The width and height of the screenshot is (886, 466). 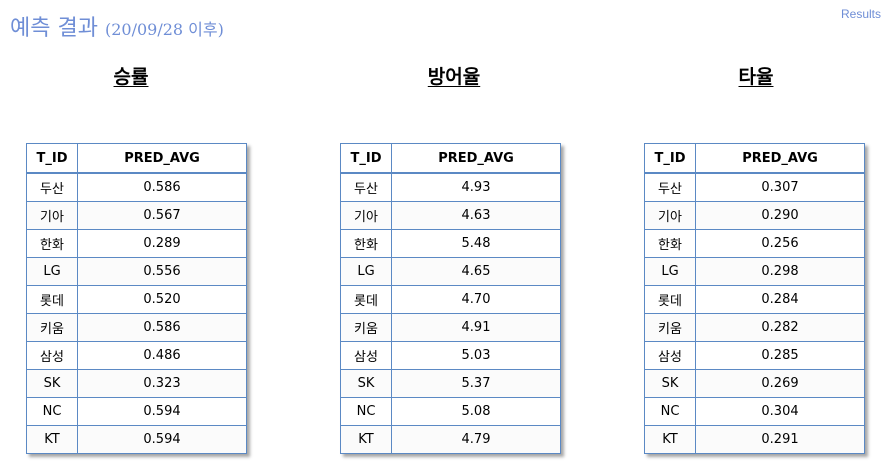 I want to click on pred-avg-cell: 0.567, so click(x=162, y=215).